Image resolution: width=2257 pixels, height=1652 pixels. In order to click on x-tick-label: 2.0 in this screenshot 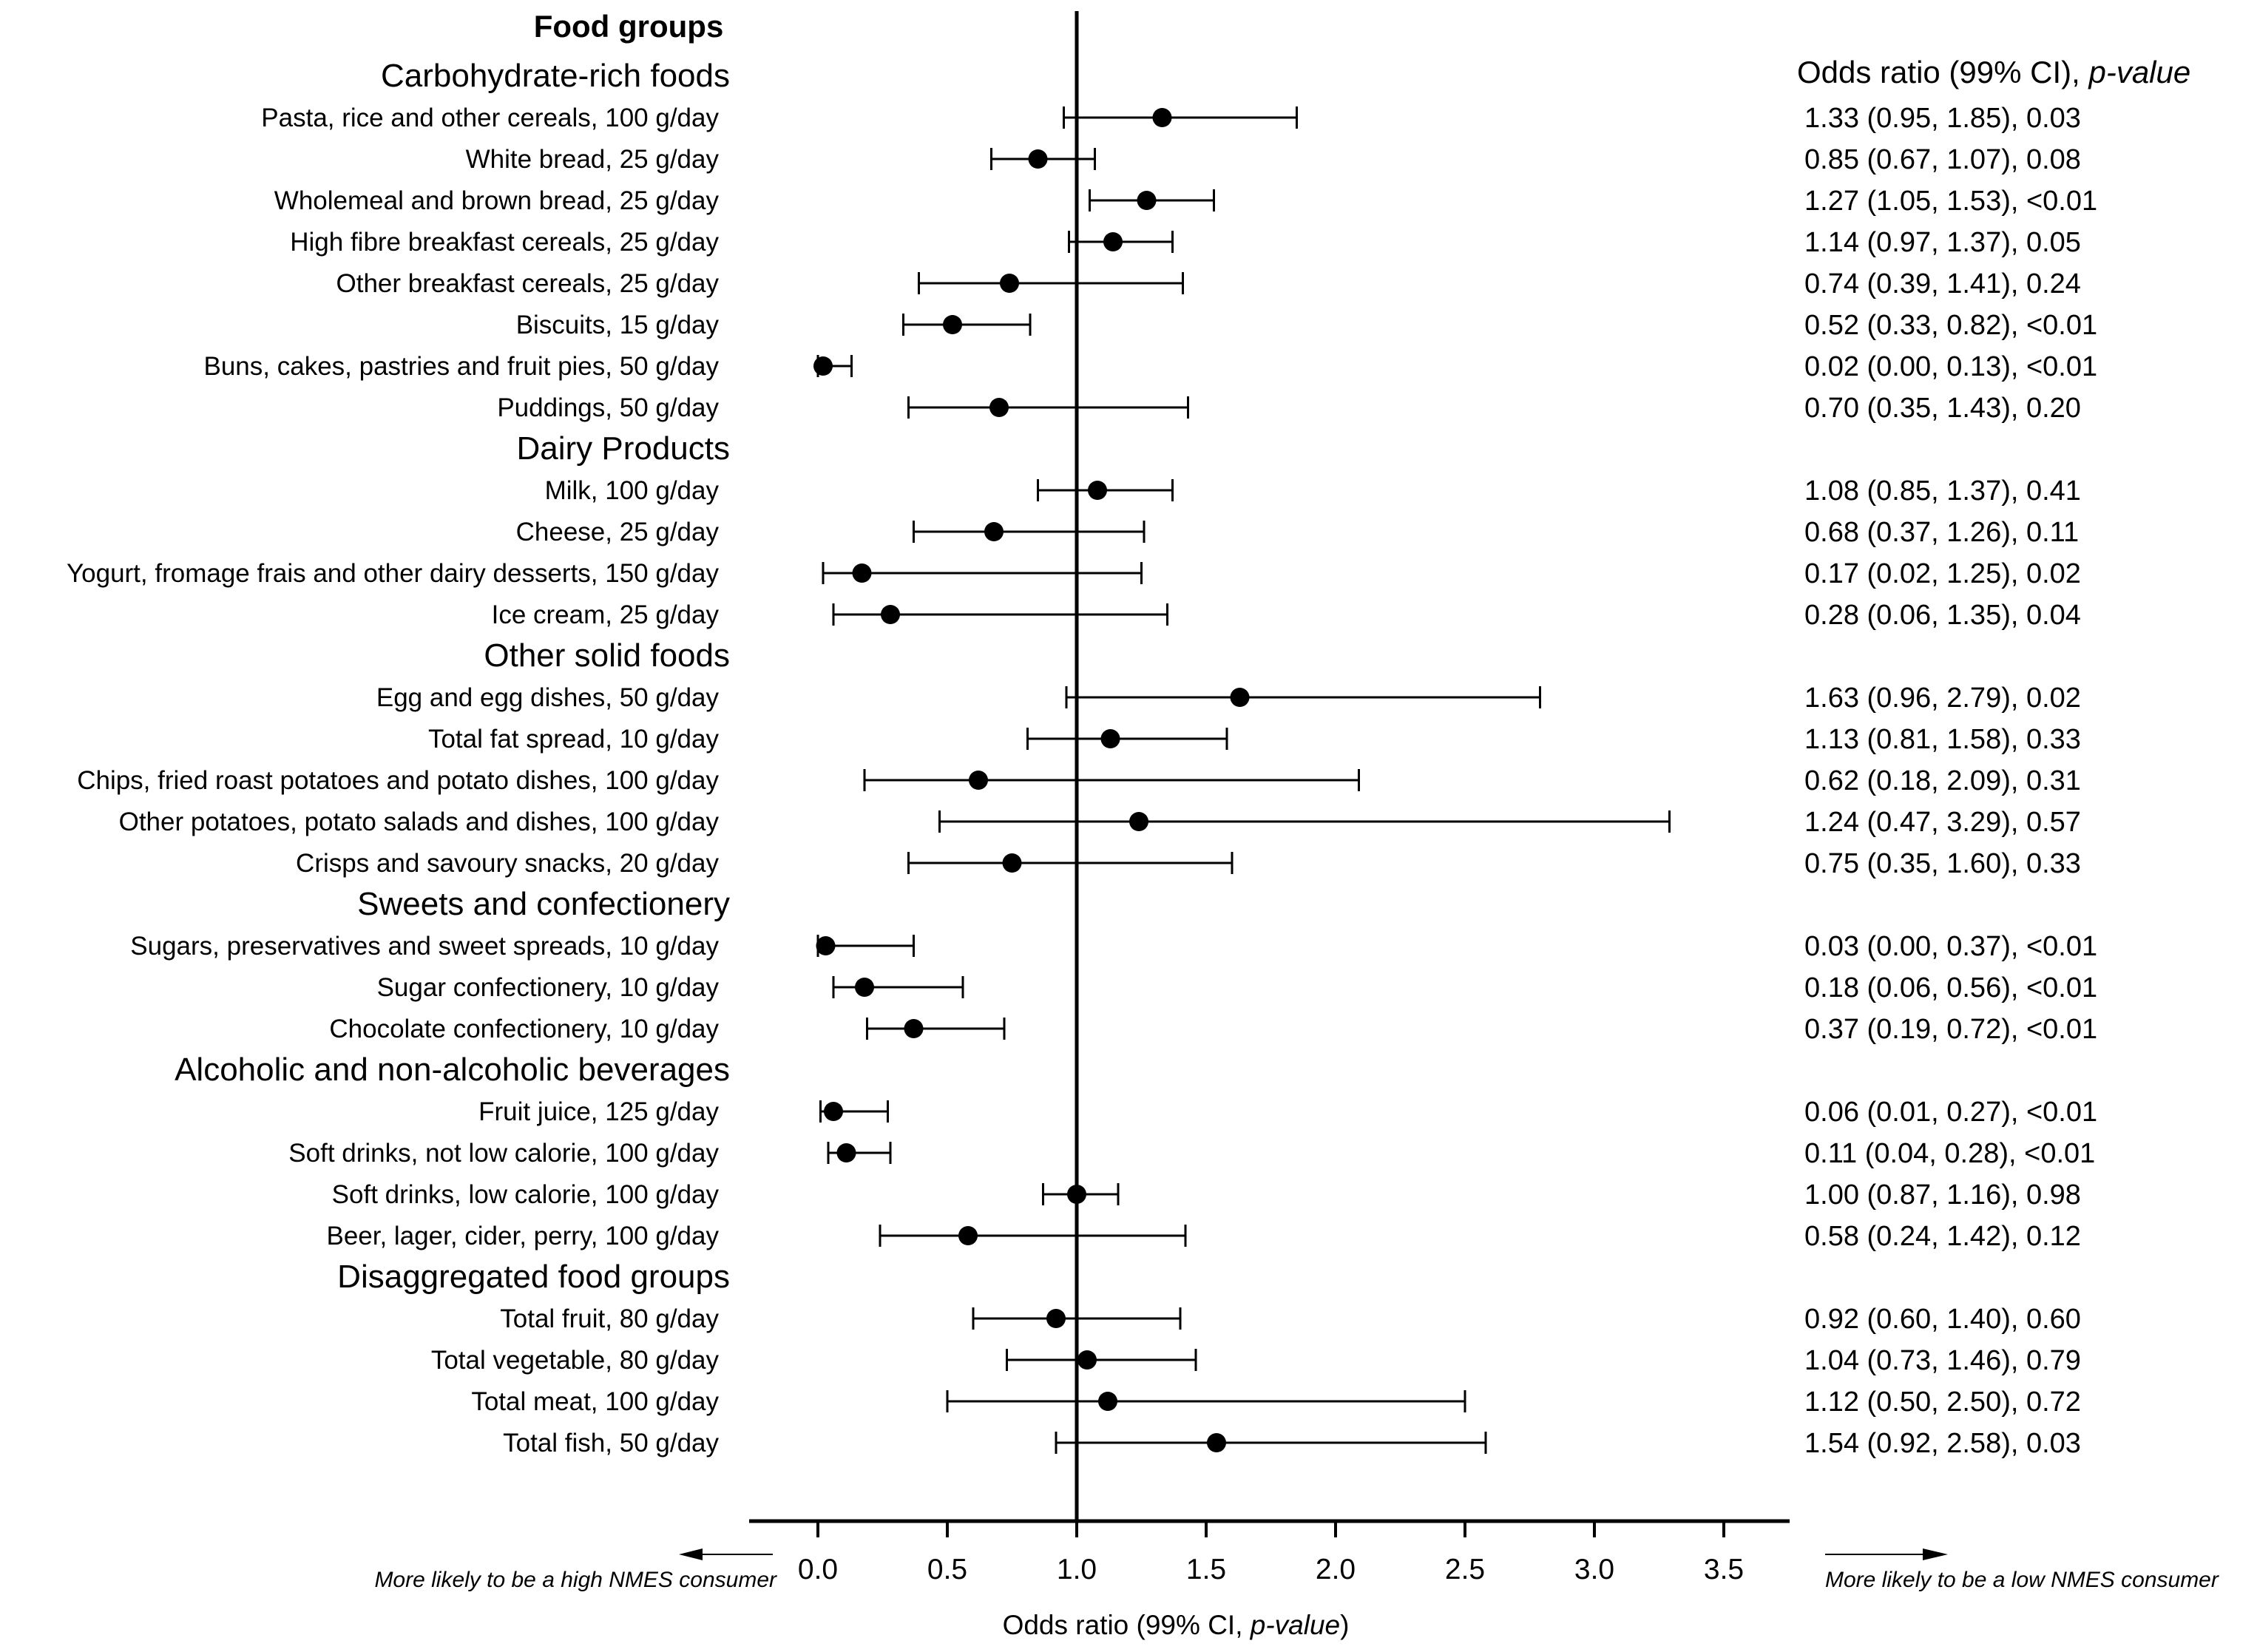, I will do `click(1336, 1569)`.